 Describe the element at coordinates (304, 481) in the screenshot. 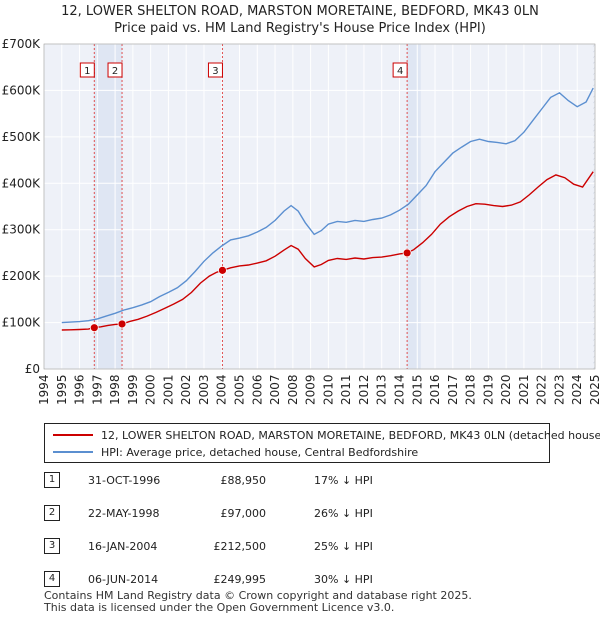

I see `sale-row: 1 31-OCT-1996 £88,950 17% ↓ HPI` at that location.